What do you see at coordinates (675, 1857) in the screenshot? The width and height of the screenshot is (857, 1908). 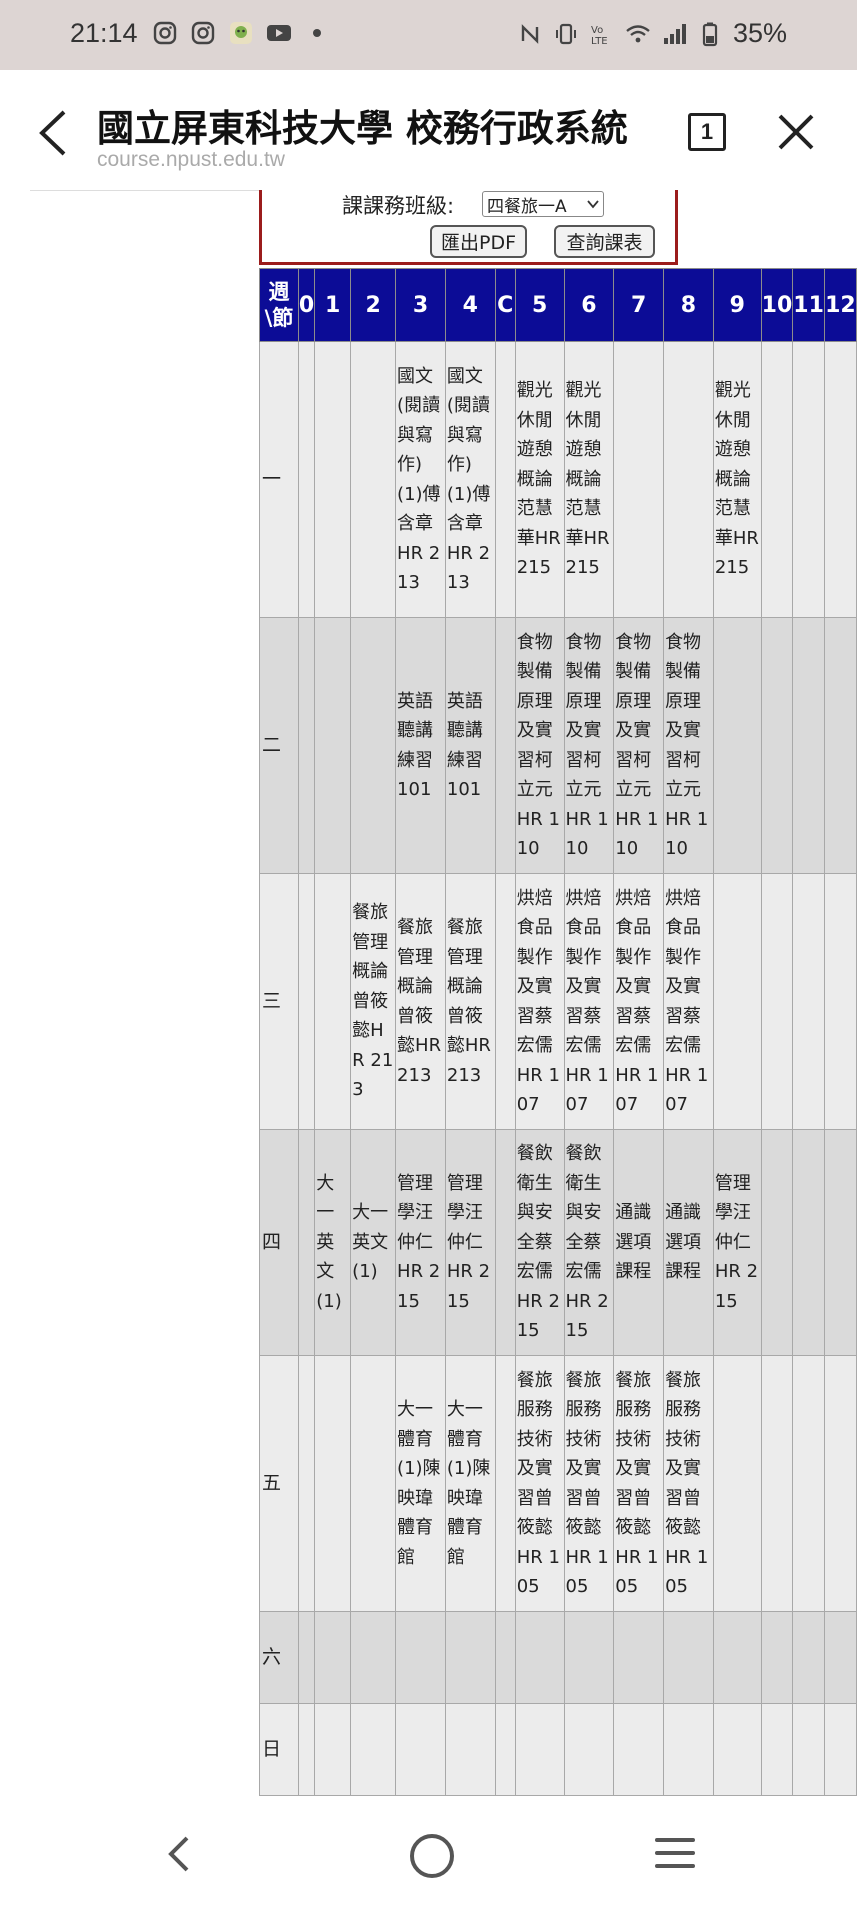 I see `recents-nav-icon` at bounding box center [675, 1857].